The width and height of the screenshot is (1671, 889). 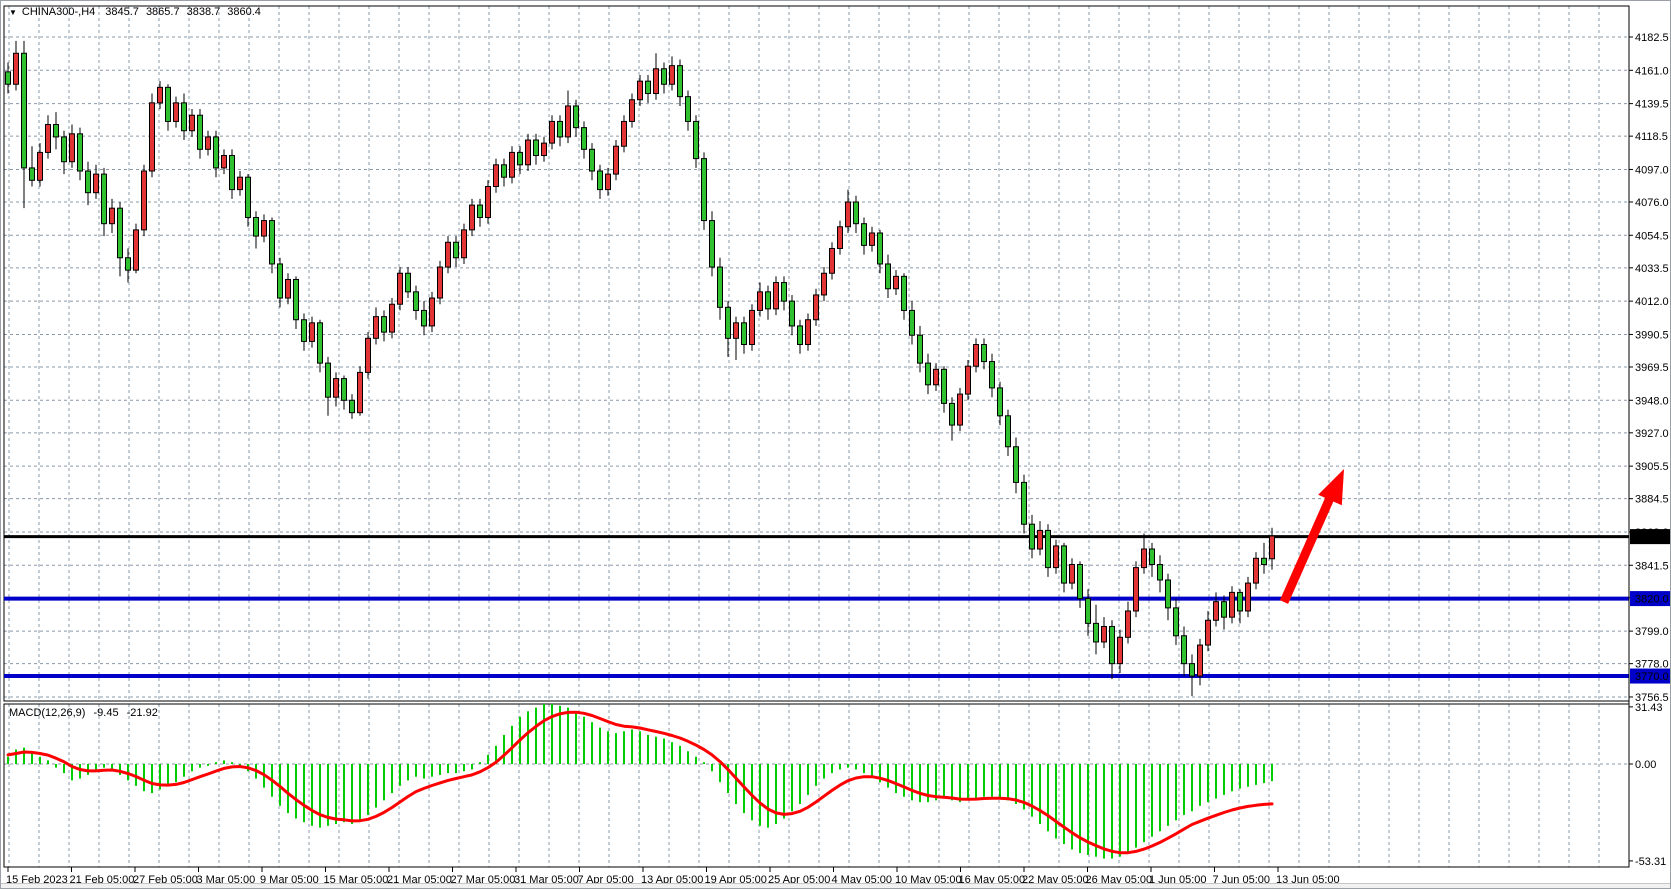 I want to click on price-tick-label: 4054.5, so click(x=1652, y=236).